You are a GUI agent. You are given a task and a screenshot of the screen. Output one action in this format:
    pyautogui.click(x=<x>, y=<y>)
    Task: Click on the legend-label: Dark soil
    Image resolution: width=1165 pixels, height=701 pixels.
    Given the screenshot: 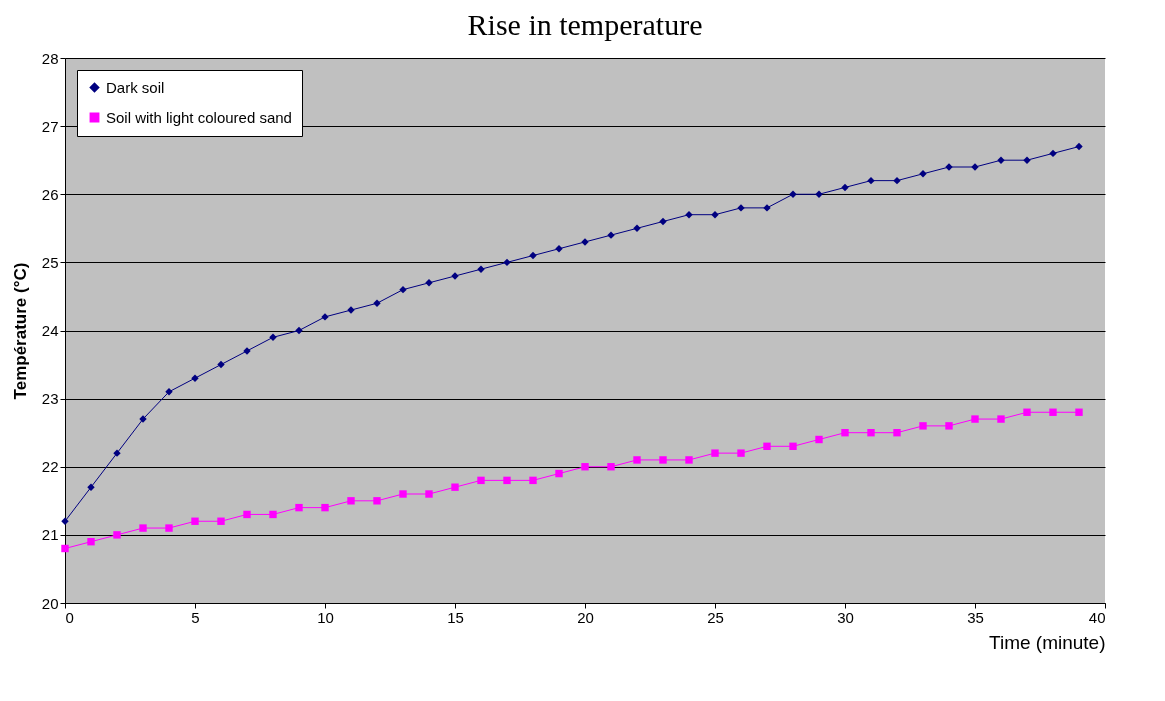 What is the action you would take?
    pyautogui.click(x=135, y=87)
    